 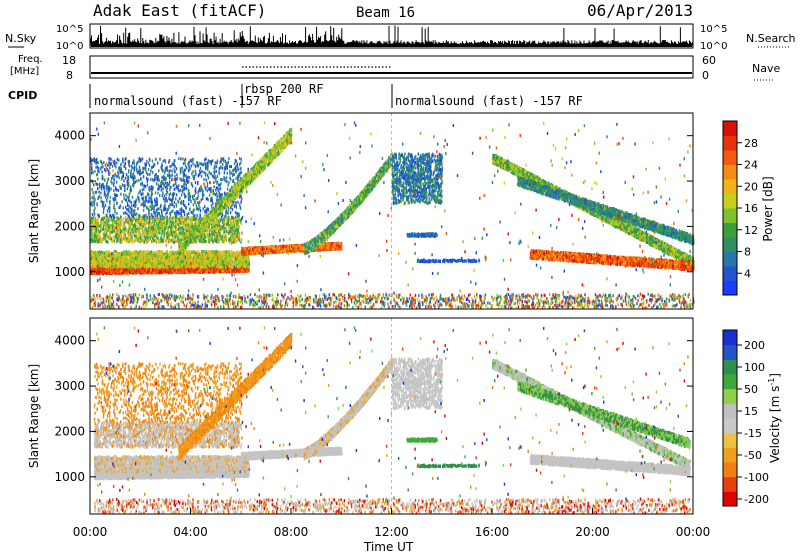 I want to click on nsky-label: N.Sky, so click(x=21, y=38).